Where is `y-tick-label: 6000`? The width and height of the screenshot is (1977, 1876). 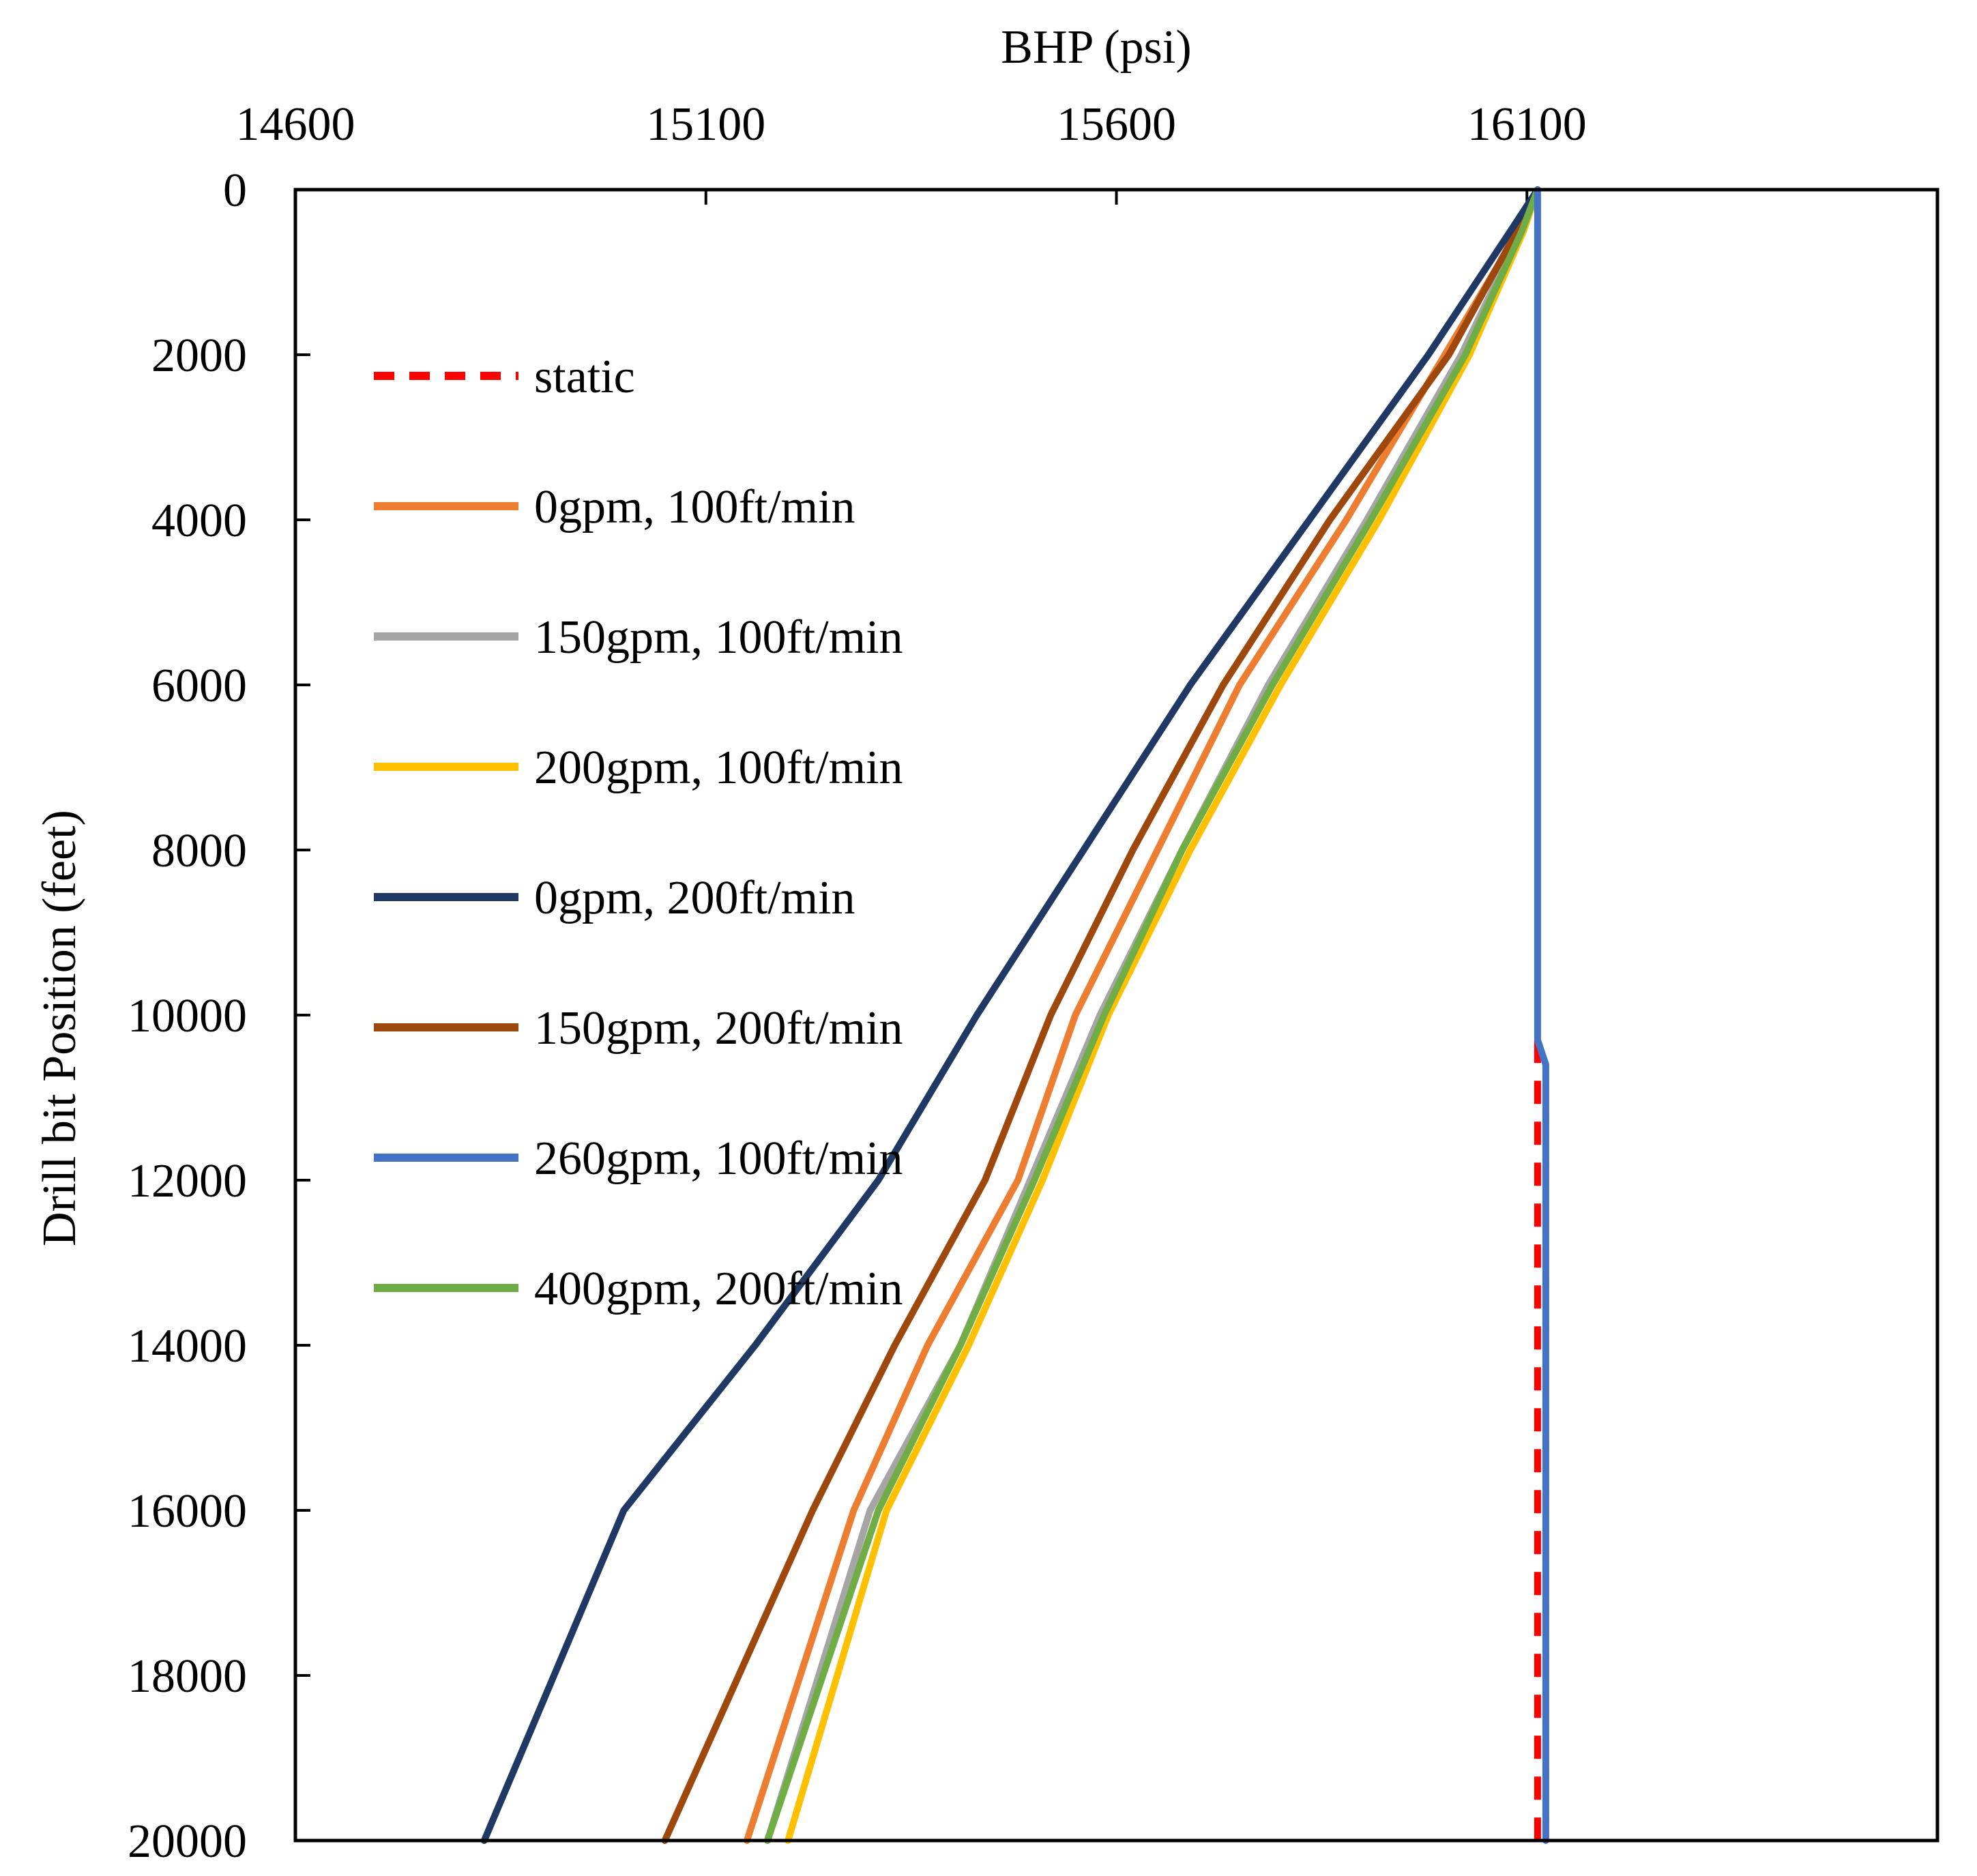
y-tick-label: 6000 is located at coordinates (199, 686).